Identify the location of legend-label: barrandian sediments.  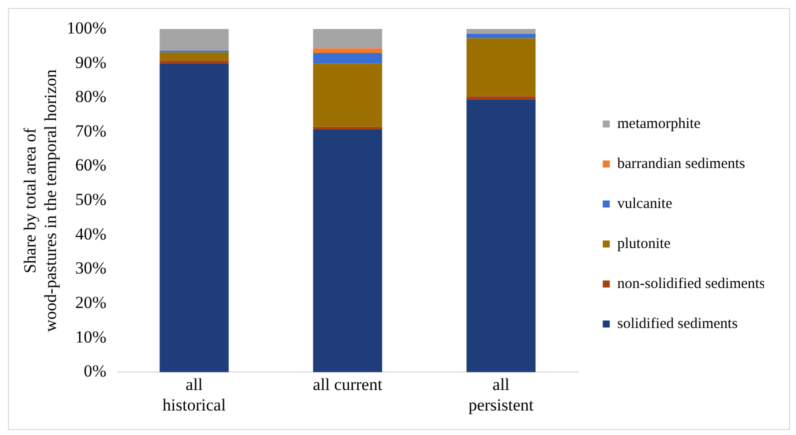
(681, 164).